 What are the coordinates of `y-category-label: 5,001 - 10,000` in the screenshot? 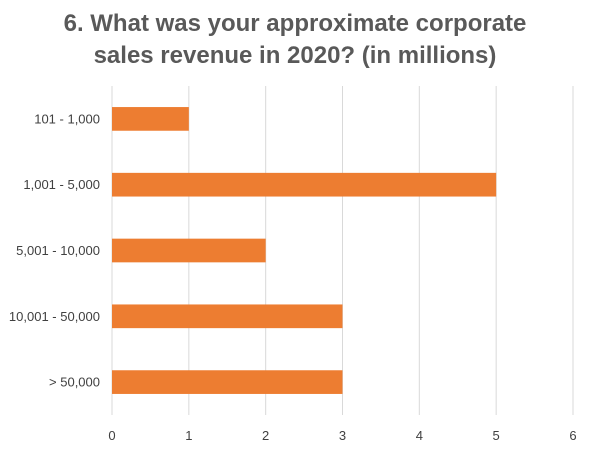 It's located at (58, 250).